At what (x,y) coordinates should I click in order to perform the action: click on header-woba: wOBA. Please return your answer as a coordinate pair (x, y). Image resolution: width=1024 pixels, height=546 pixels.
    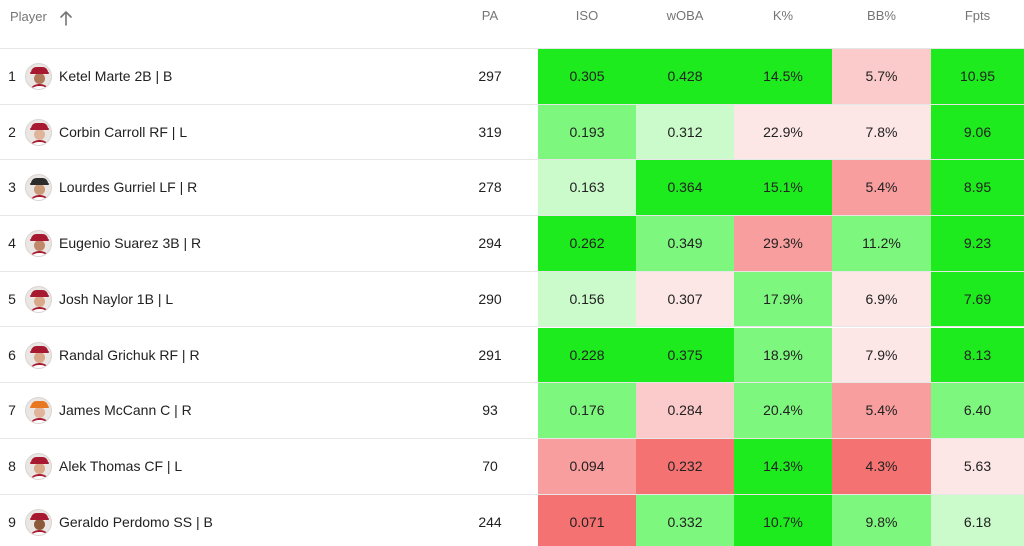
    Looking at the image, I should click on (685, 15).